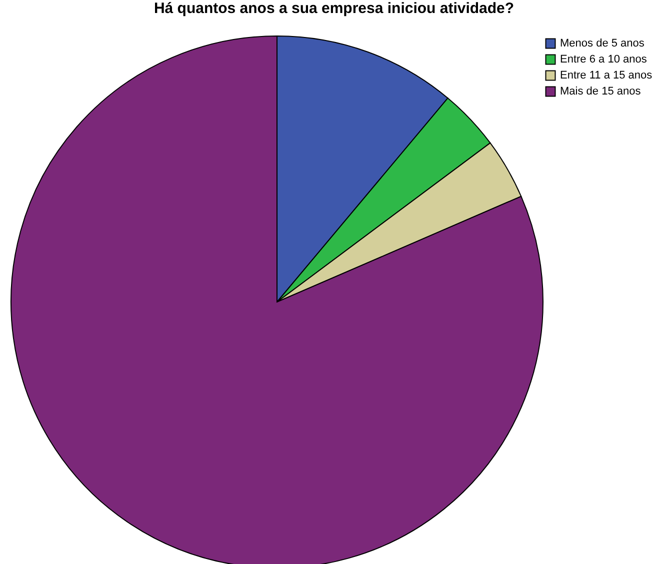 This screenshot has height=564, width=668. Describe the element at coordinates (606, 76) in the screenshot. I see `legend-label: Entre 11 a 15 anos` at that location.